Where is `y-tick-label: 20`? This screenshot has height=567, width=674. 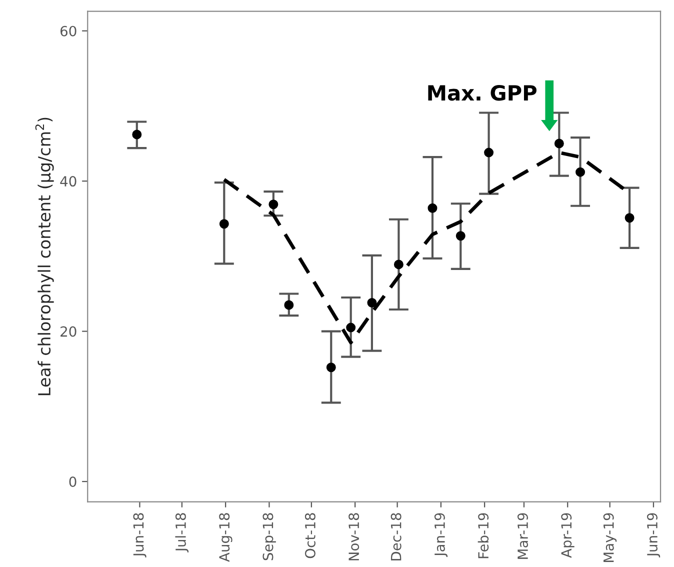 y-tick-label: 20 is located at coordinates (68, 331).